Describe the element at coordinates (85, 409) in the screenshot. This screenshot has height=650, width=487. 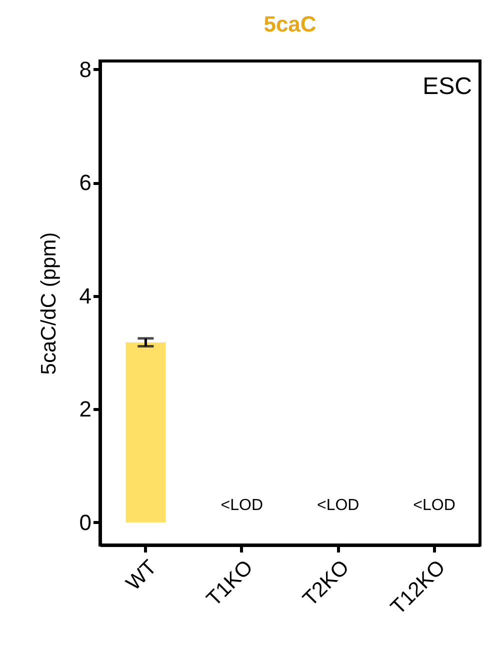
I see `y-tick-label: 2` at that location.